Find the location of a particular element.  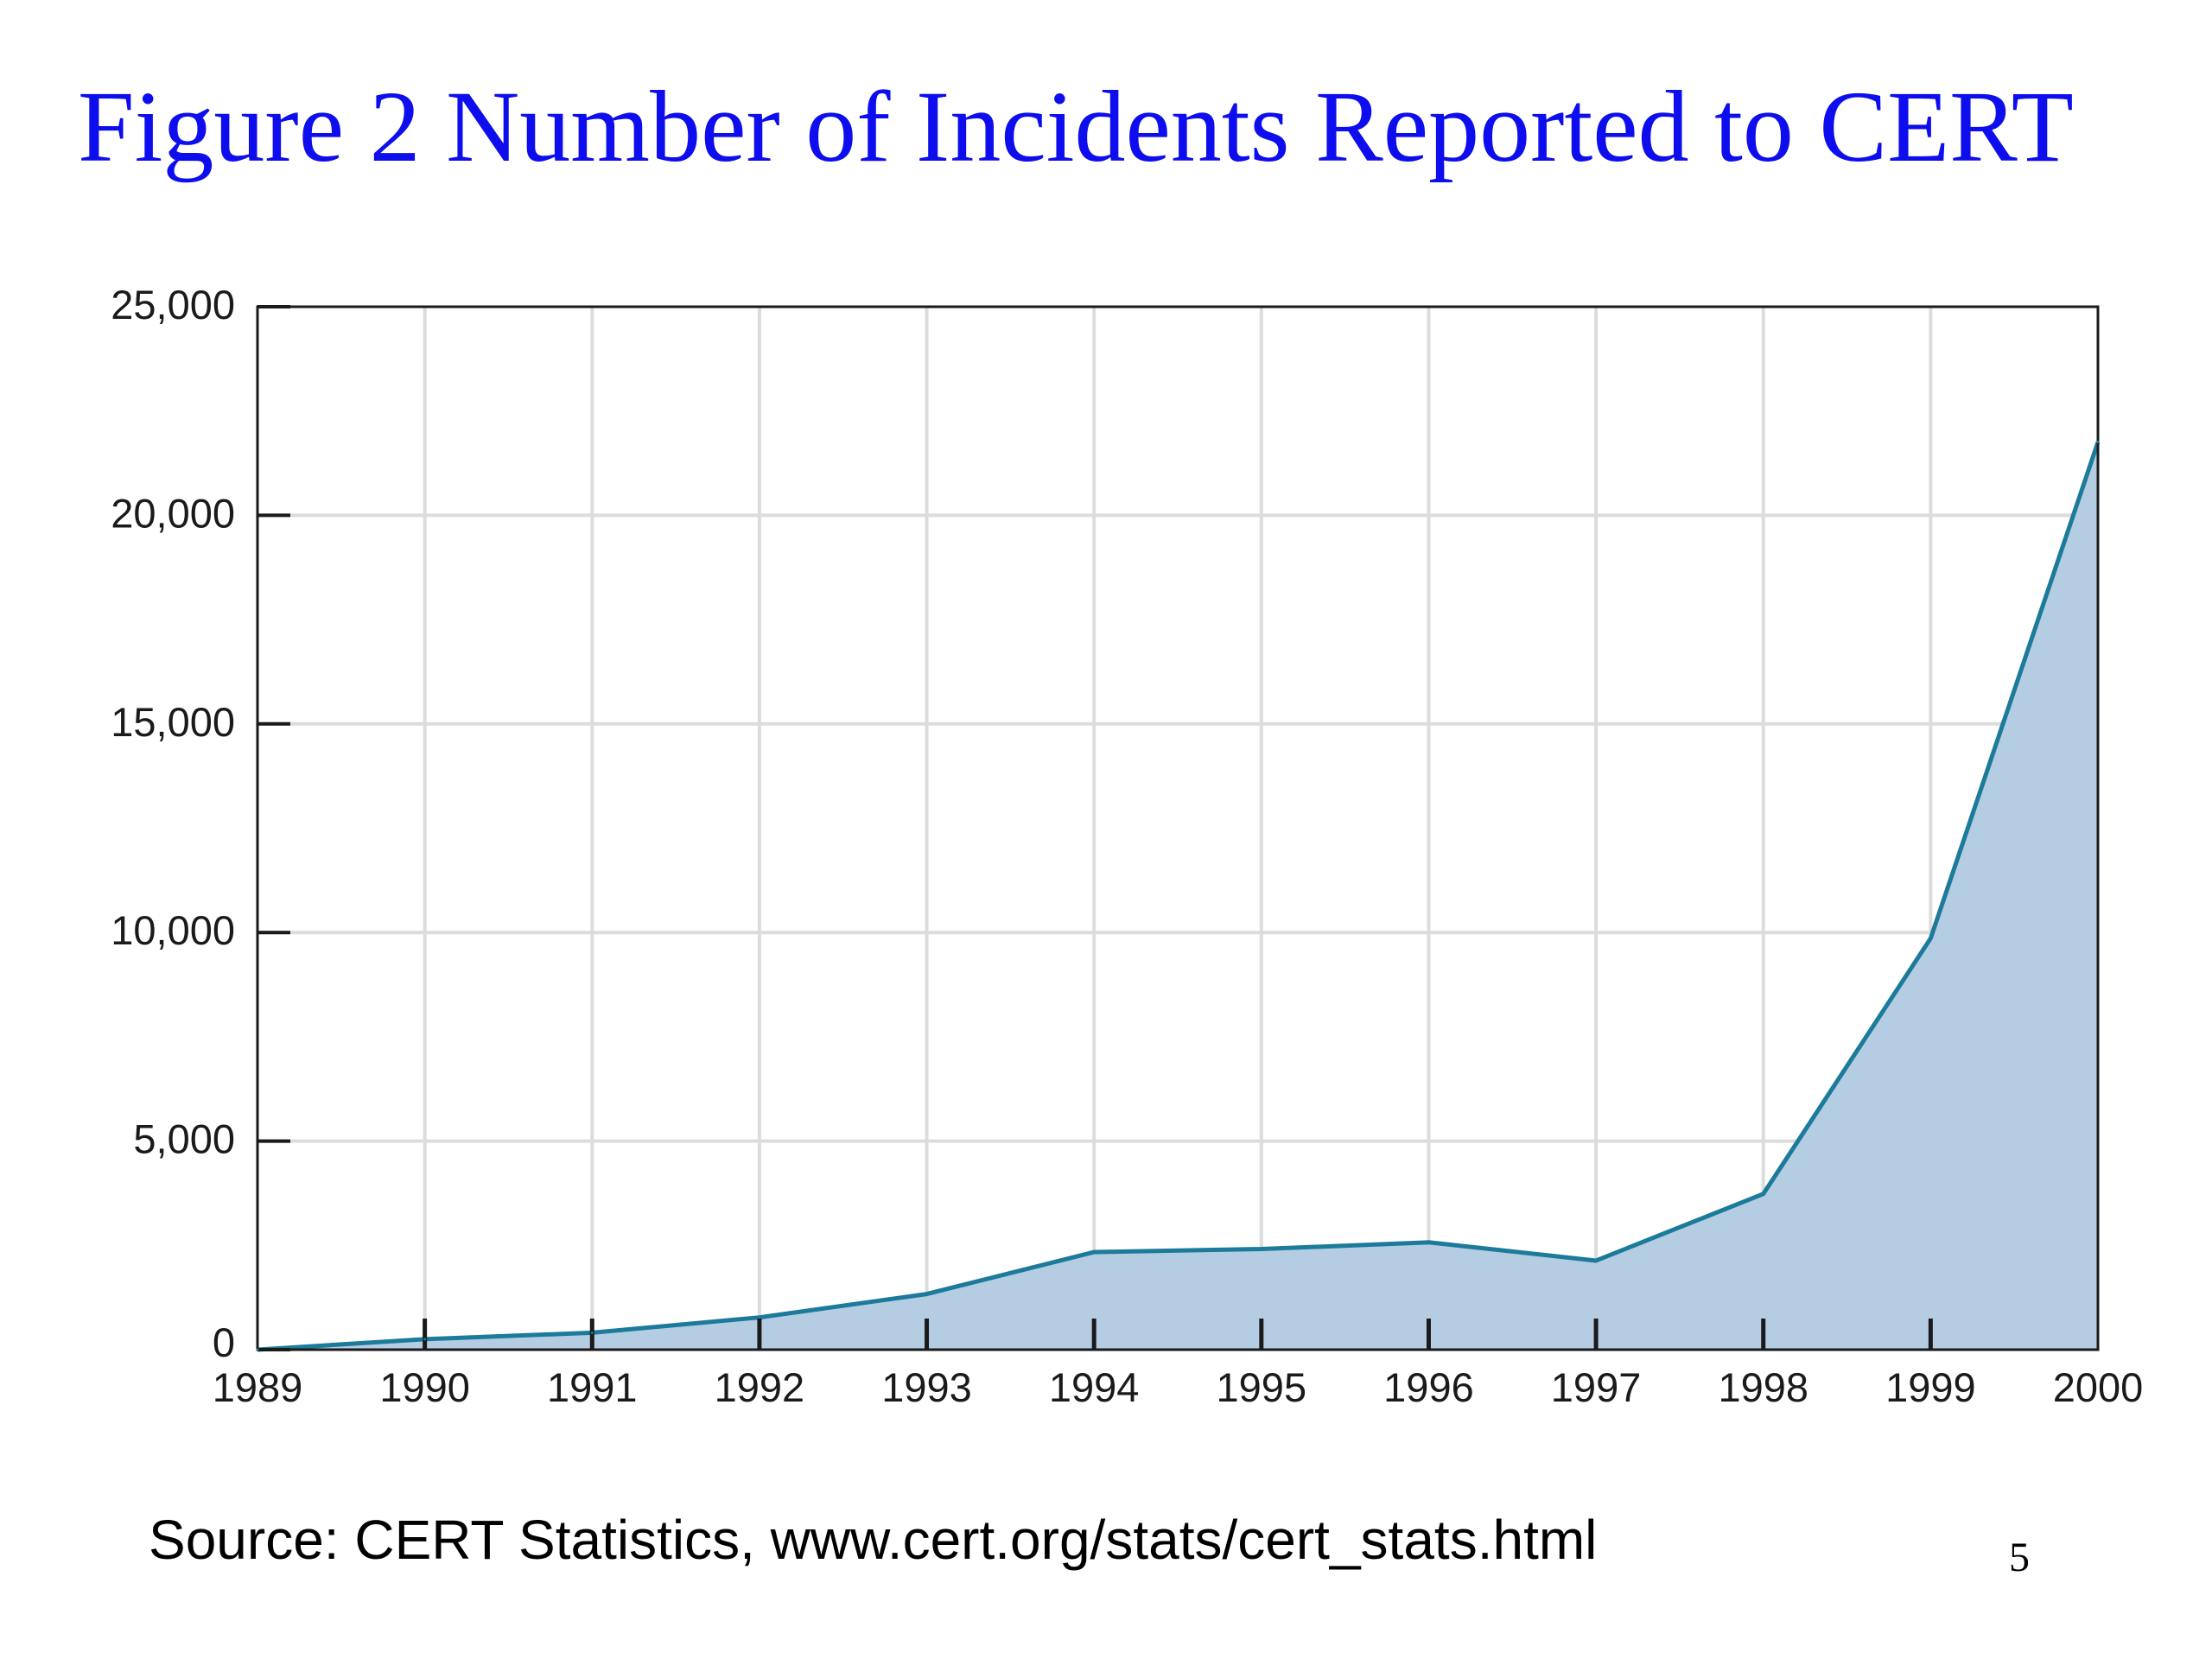

x-tick-label: 1992 is located at coordinates (760, 1387).